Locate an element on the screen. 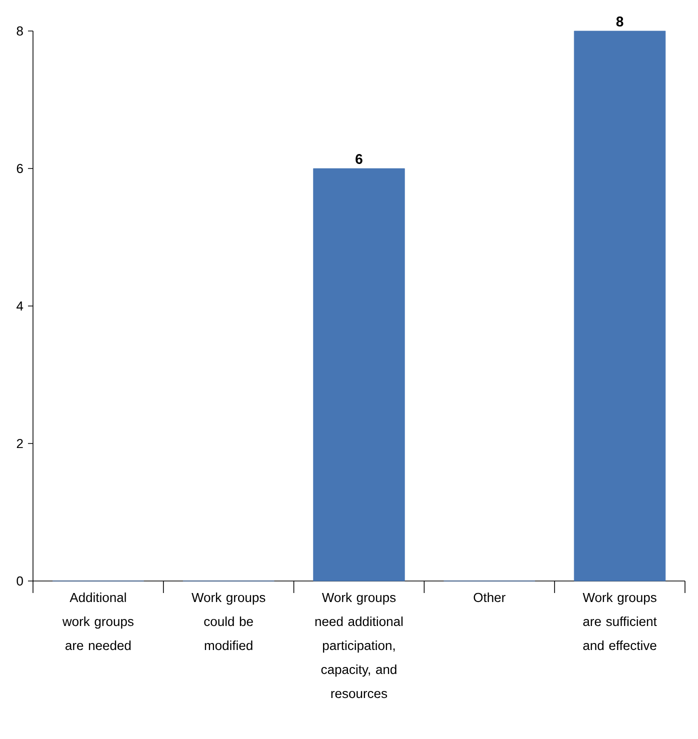 The image size is (698, 739). x-tick-label: Work groups could be modified is located at coordinates (229, 621).